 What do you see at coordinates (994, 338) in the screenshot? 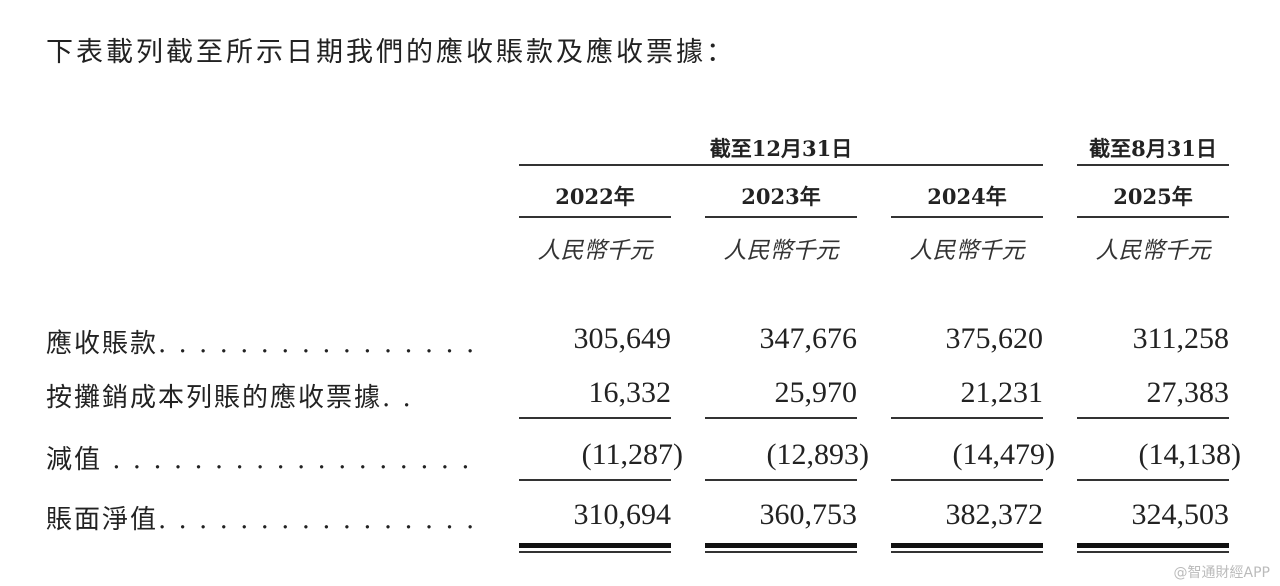
I see `cell-value: 375,620` at bounding box center [994, 338].